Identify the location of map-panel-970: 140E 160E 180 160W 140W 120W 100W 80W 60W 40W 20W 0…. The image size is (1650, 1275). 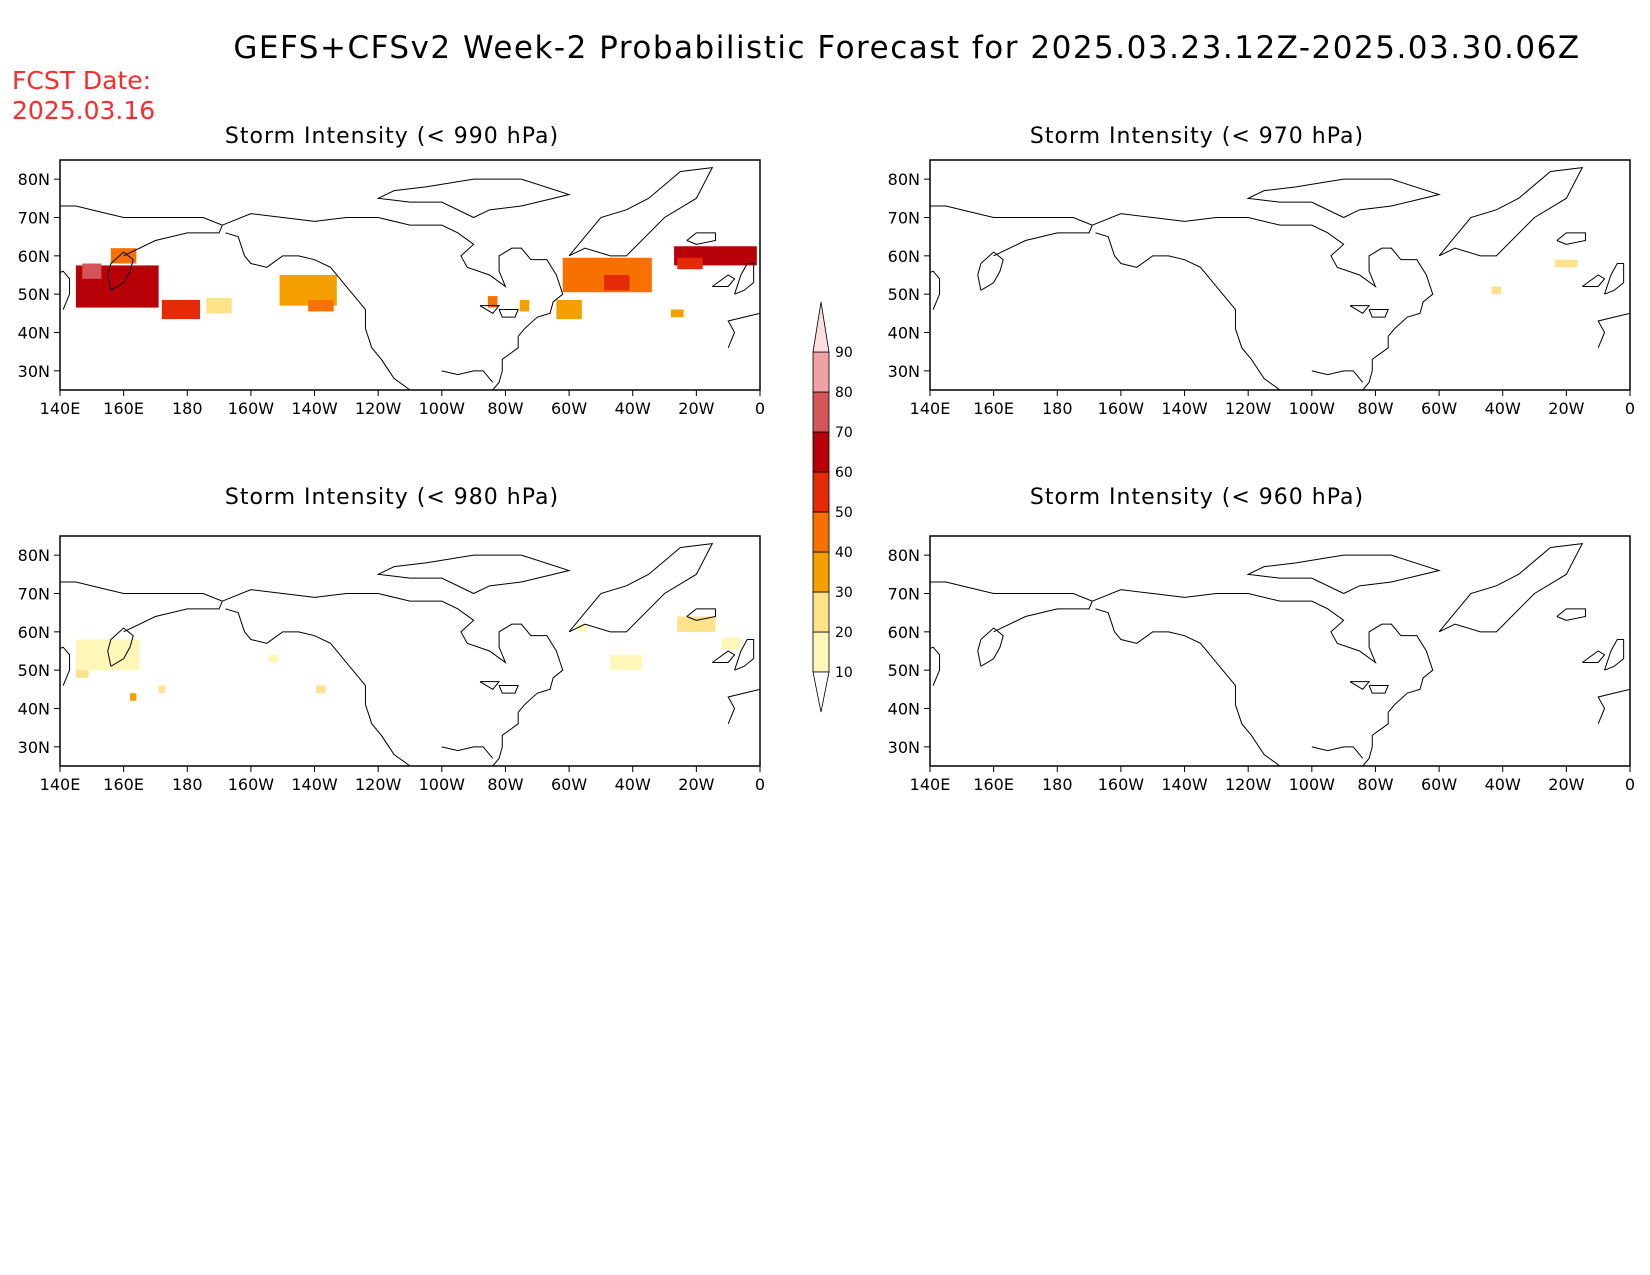
(1261, 288).